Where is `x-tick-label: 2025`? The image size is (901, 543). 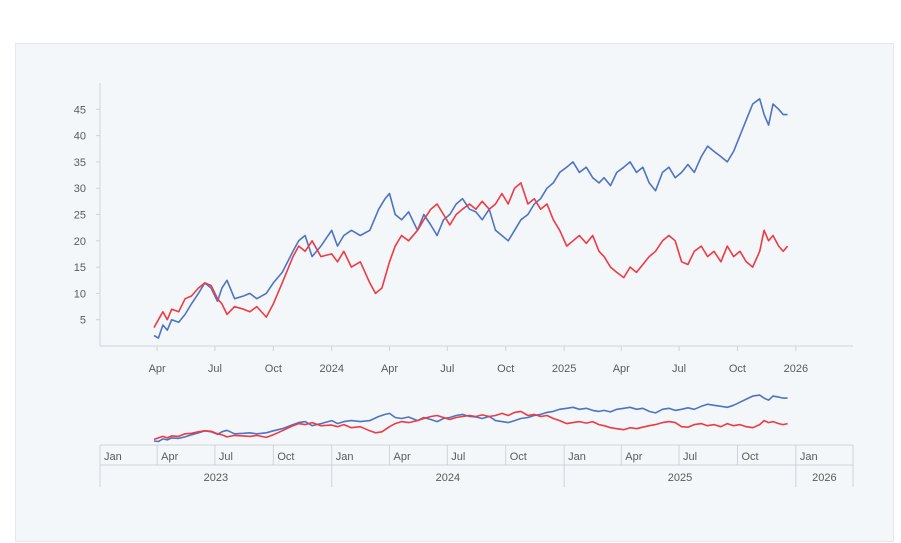
x-tick-label: 2025 is located at coordinates (564, 369).